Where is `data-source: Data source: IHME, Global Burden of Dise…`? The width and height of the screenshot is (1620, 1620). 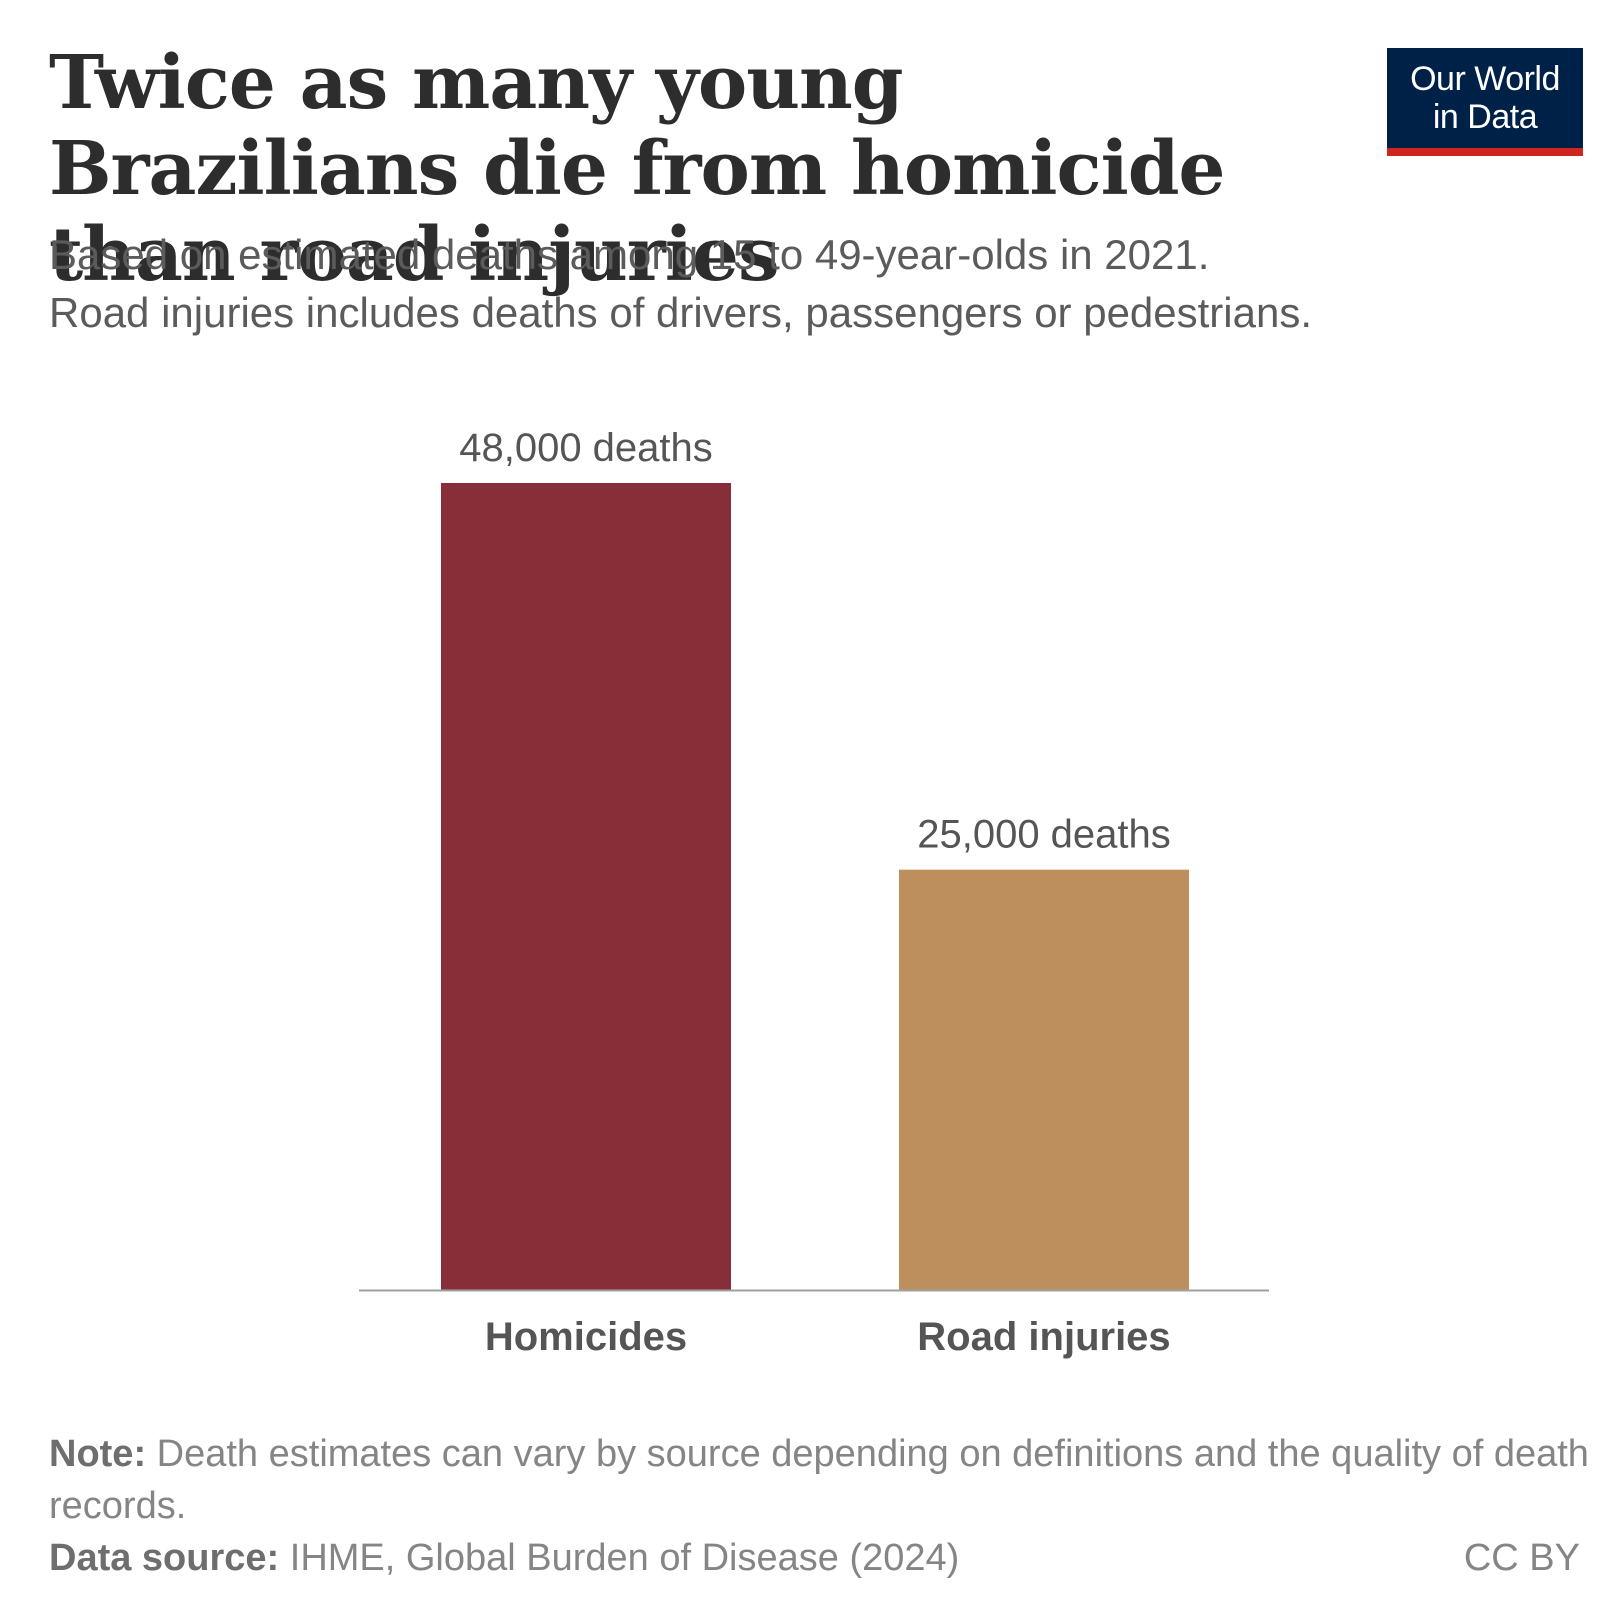
data-source: Data source: IHME, Global Burden of Dise… is located at coordinates (819, 1558).